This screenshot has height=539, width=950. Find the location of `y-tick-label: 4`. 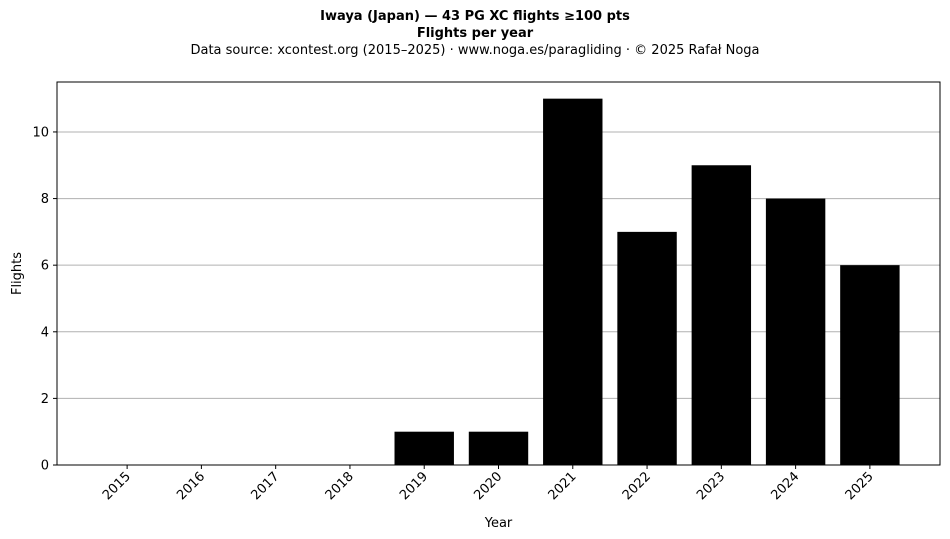

y-tick-label: 4 is located at coordinates (45, 332).